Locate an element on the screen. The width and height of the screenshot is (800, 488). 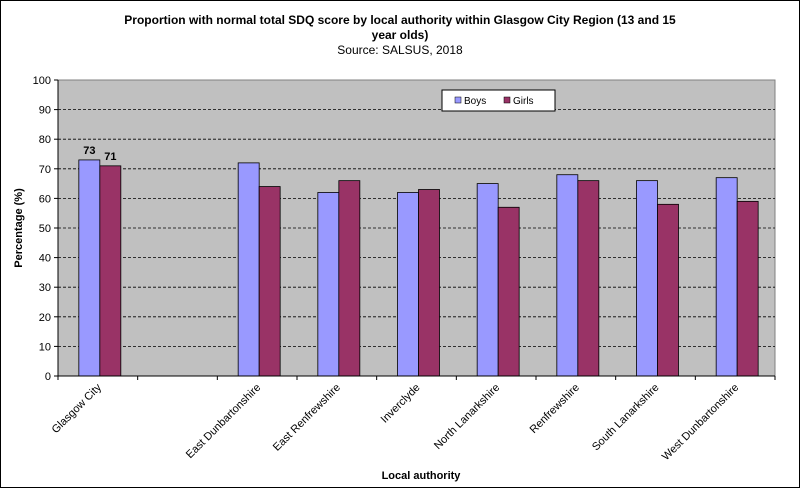
bar-boys-east-renfrewshire is located at coordinates (328, 284).